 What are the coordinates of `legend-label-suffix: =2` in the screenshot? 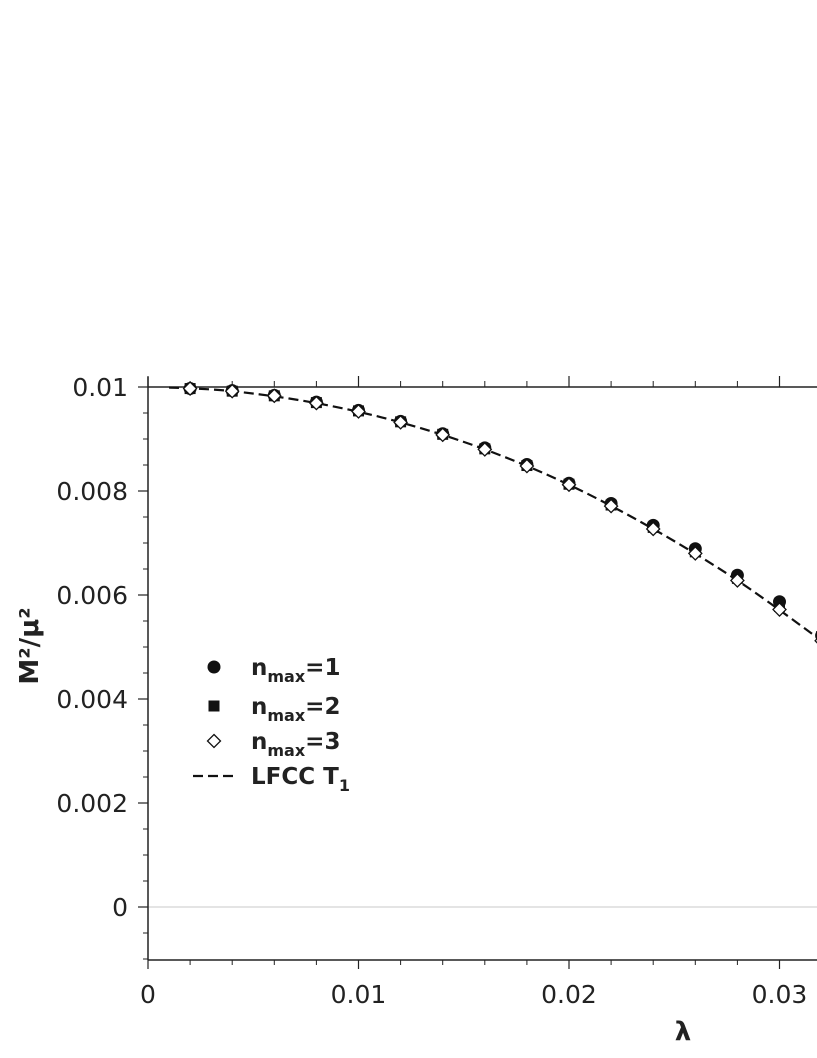 It's located at (322, 707).